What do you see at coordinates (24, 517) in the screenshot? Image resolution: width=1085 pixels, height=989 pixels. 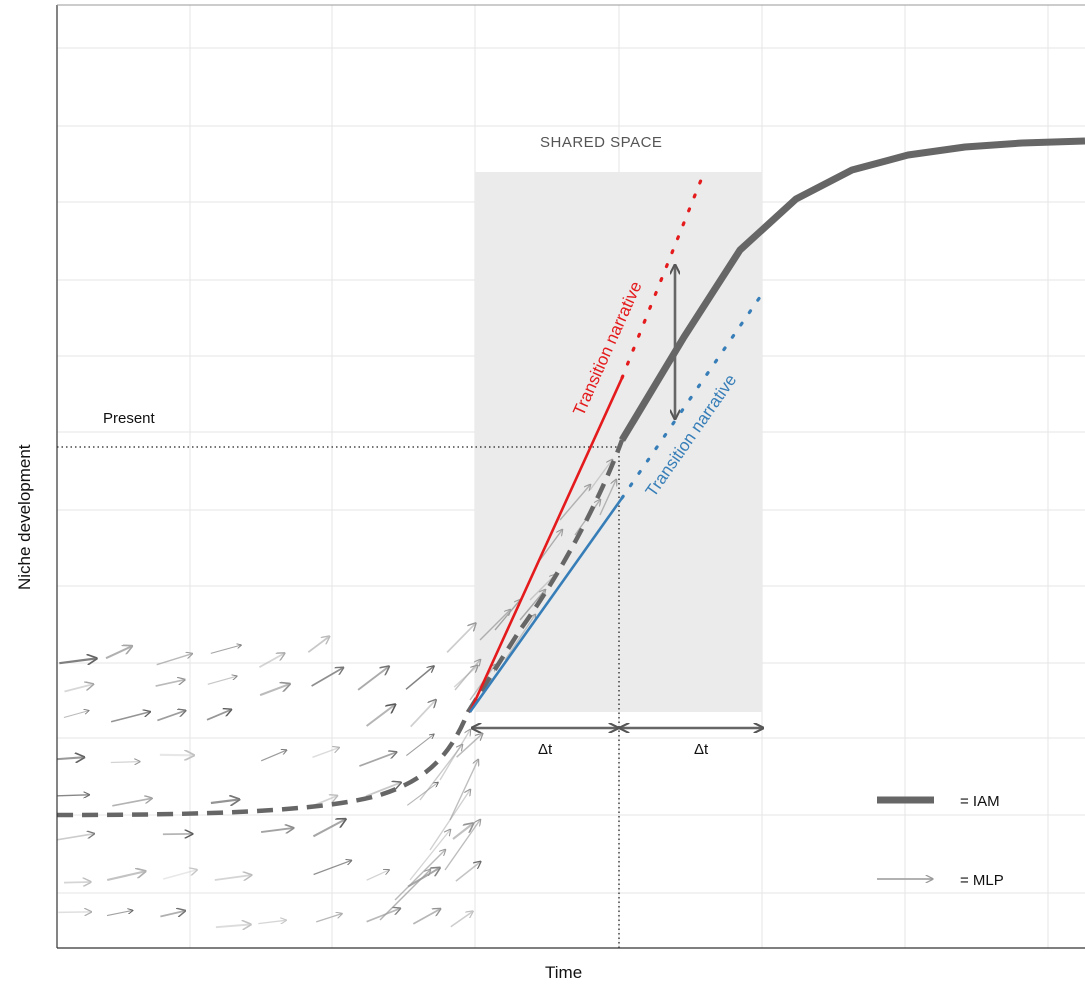 I see `y-axis-title: Niche development` at bounding box center [24, 517].